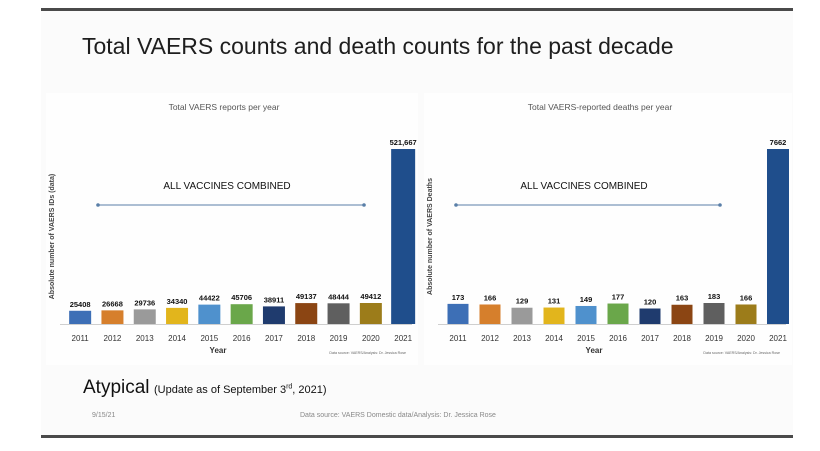  I want to click on subtitle-note-pre: (Update as of September 3, so click(220, 390).